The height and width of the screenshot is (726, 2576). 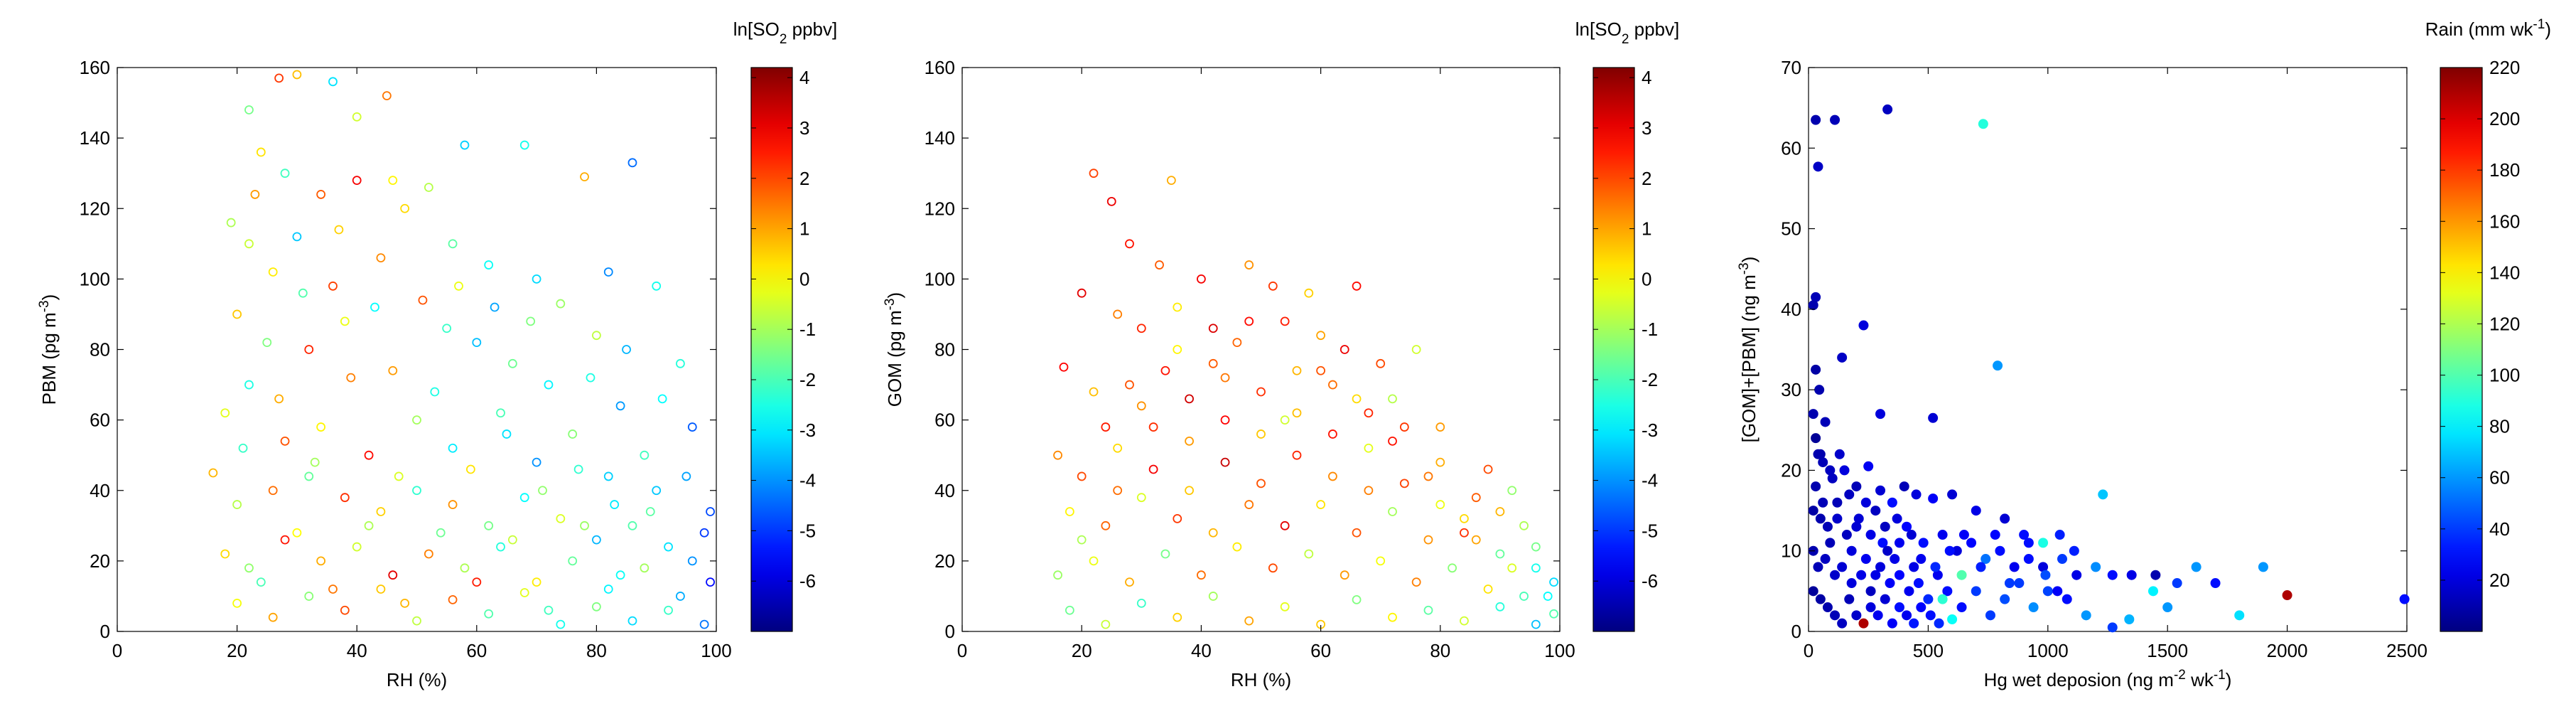 I want to click on colorbar-tick-label: 3, so click(x=1646, y=128).